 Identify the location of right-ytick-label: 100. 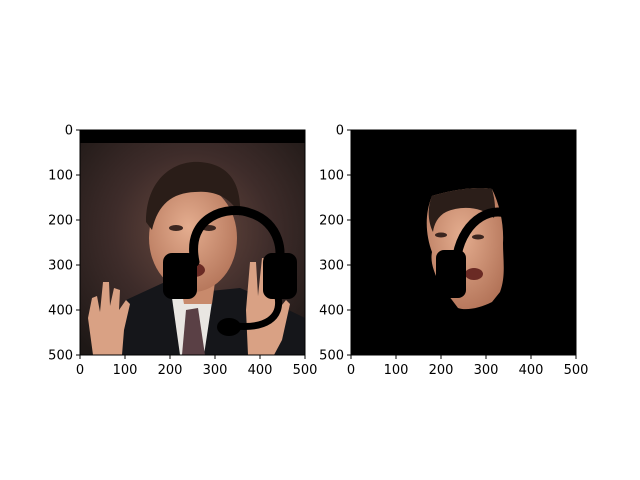
(331, 176).